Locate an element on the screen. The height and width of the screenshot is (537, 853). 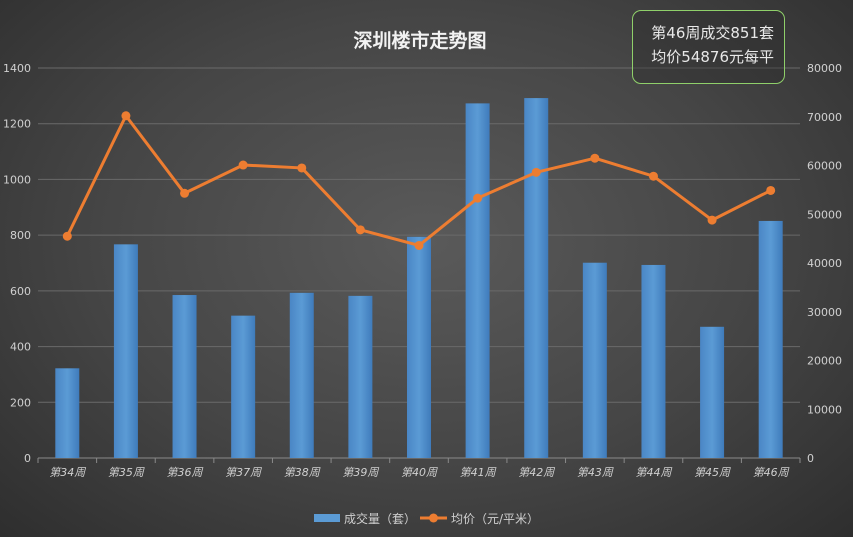
left-tick-label: 600 is located at coordinates (20, 291).